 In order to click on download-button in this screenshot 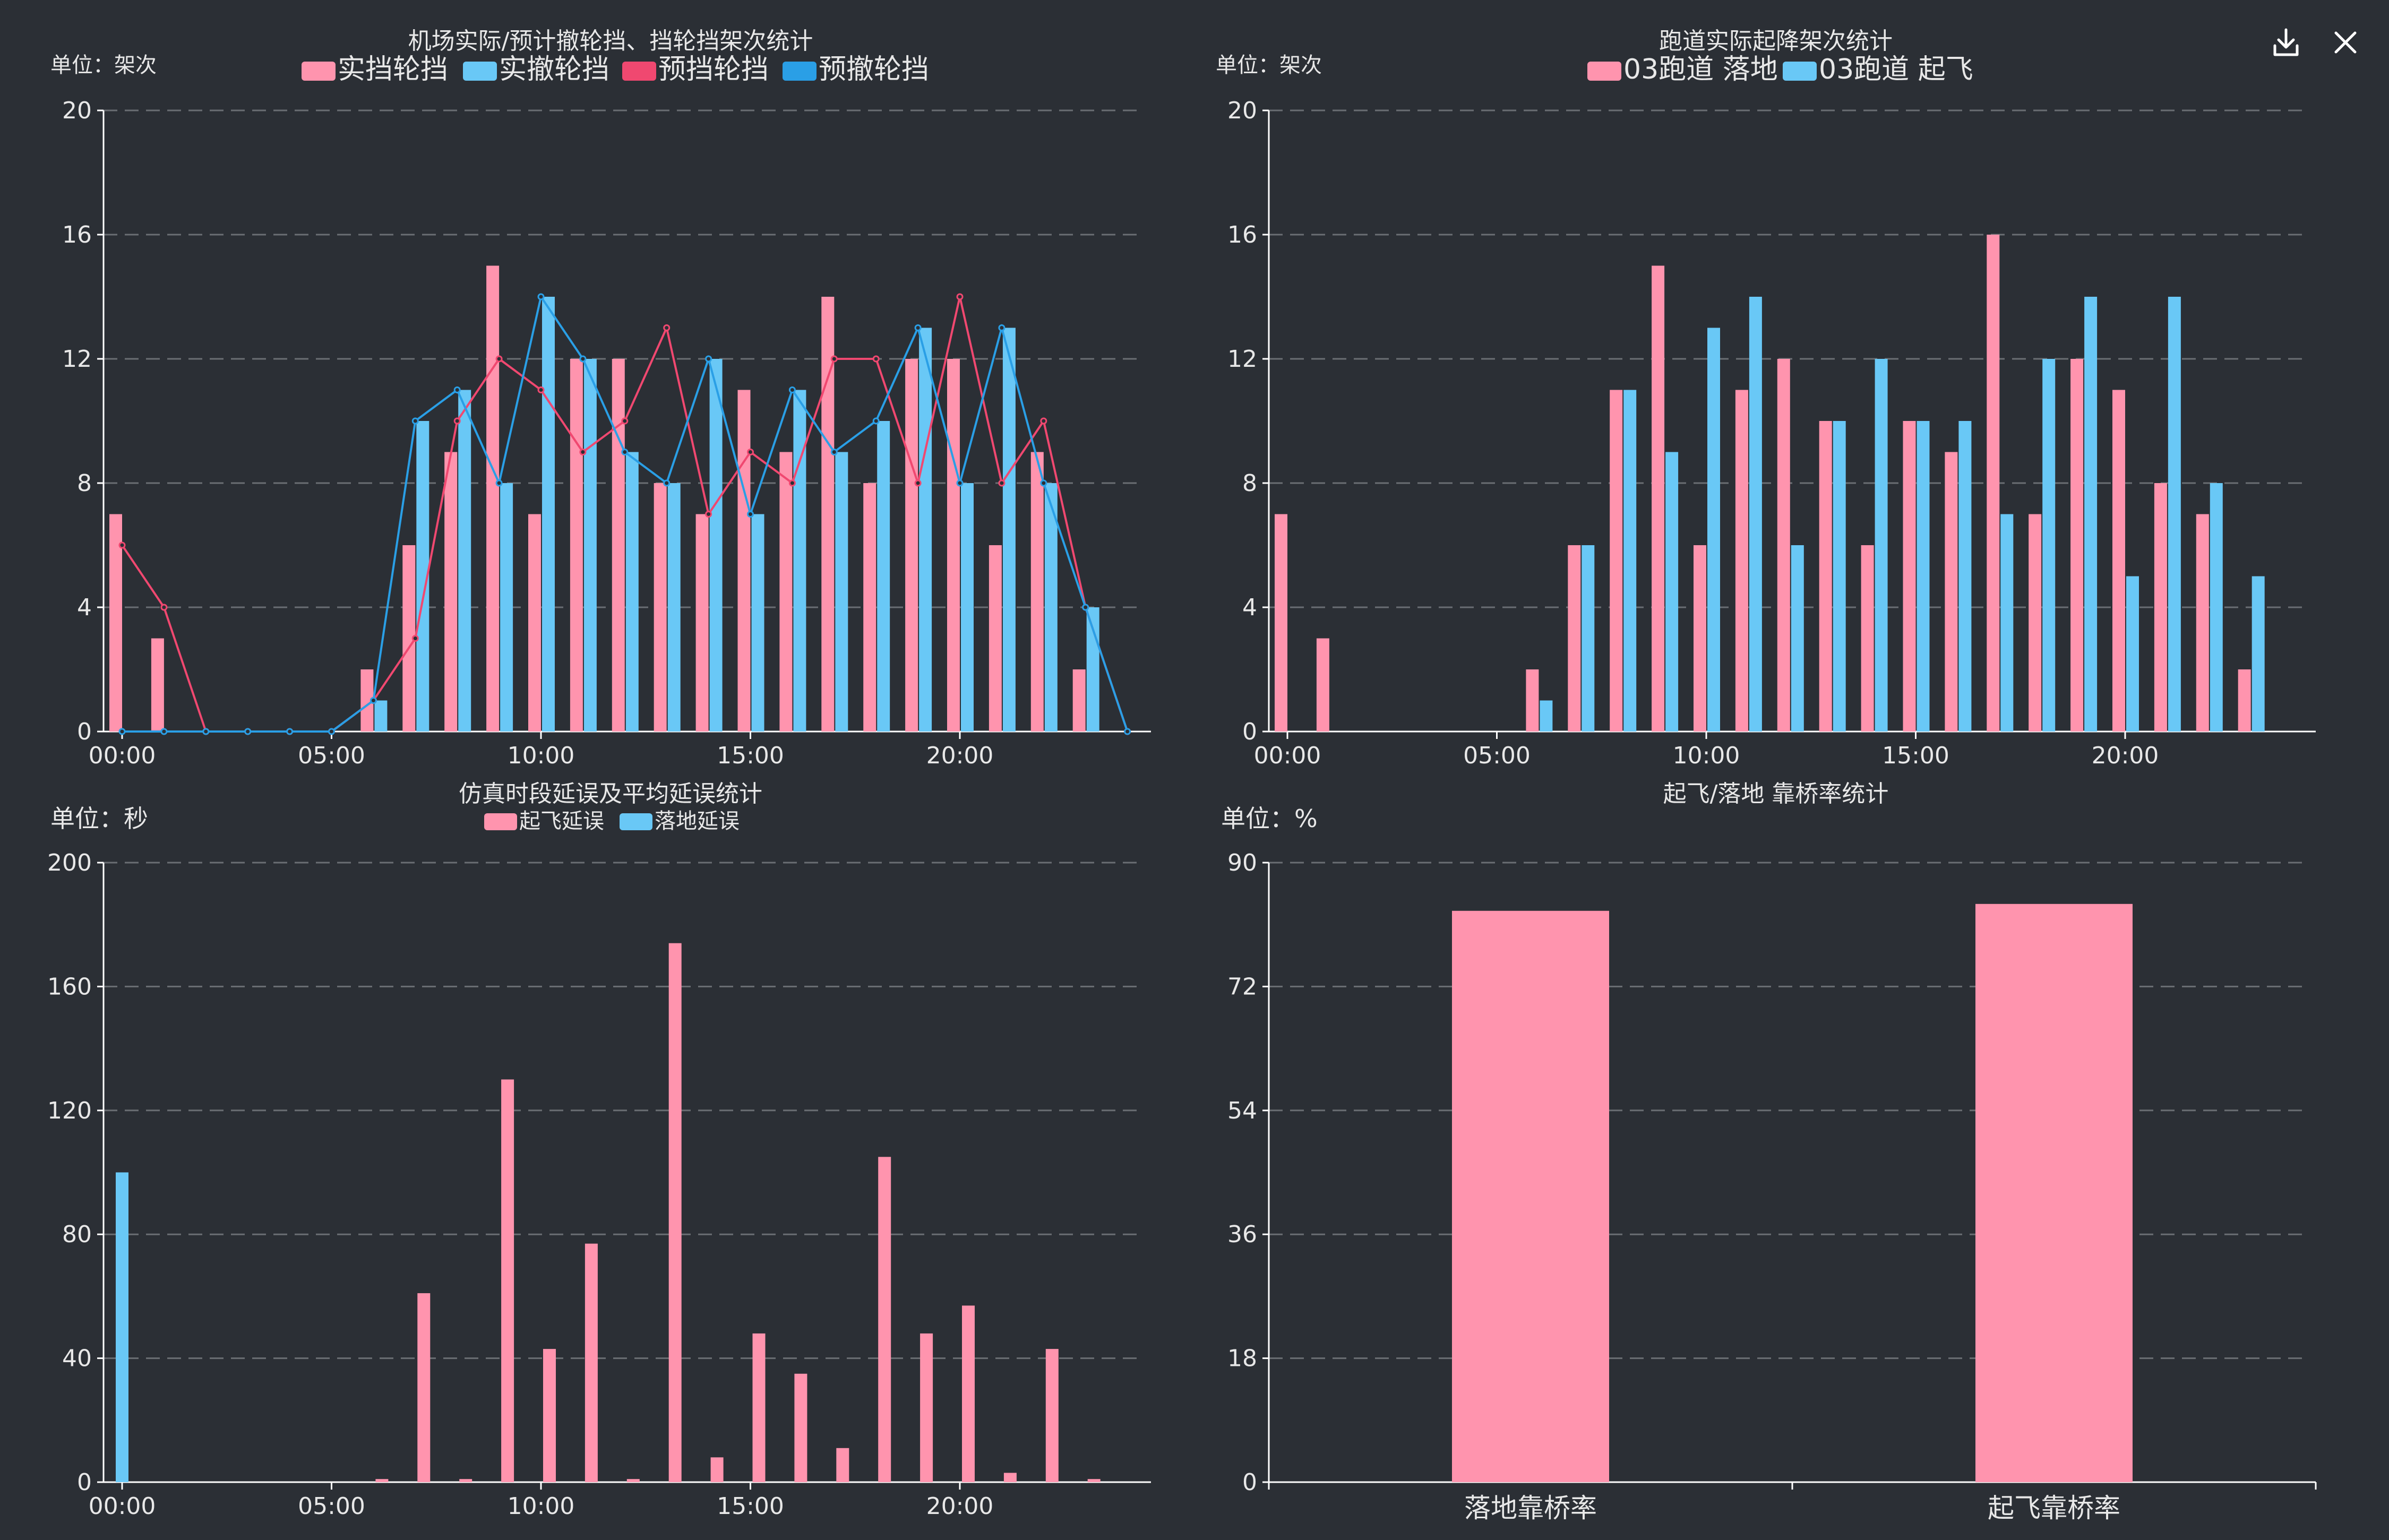, I will do `click(2286, 43)`.